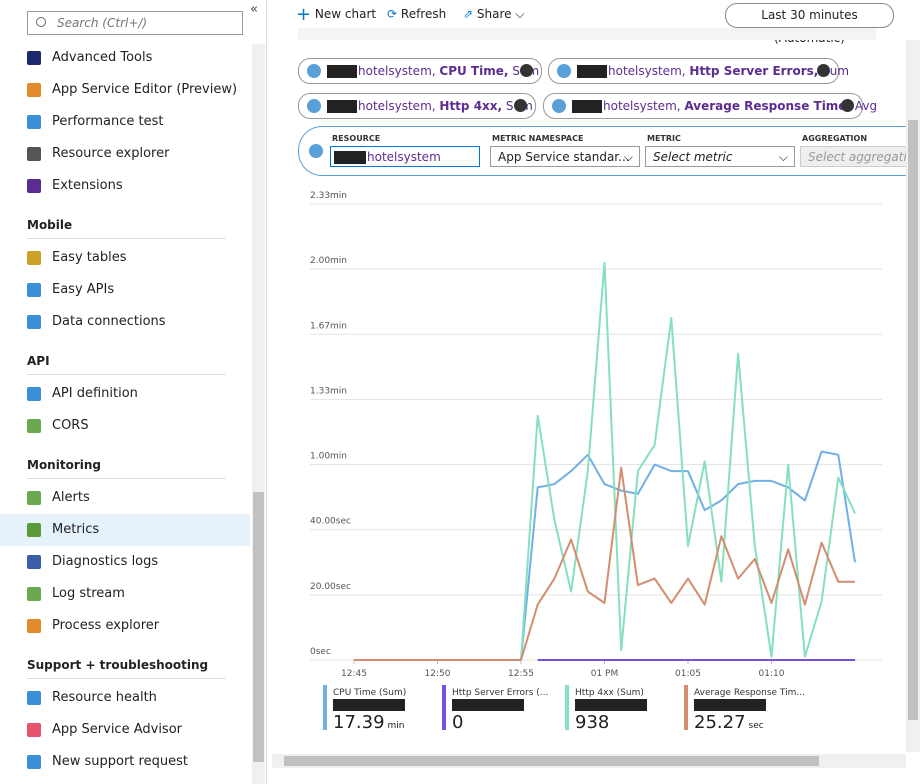 This screenshot has width=921, height=784. Describe the element at coordinates (605, 674) in the screenshot. I see `x-tick-label: 01 PM` at that location.